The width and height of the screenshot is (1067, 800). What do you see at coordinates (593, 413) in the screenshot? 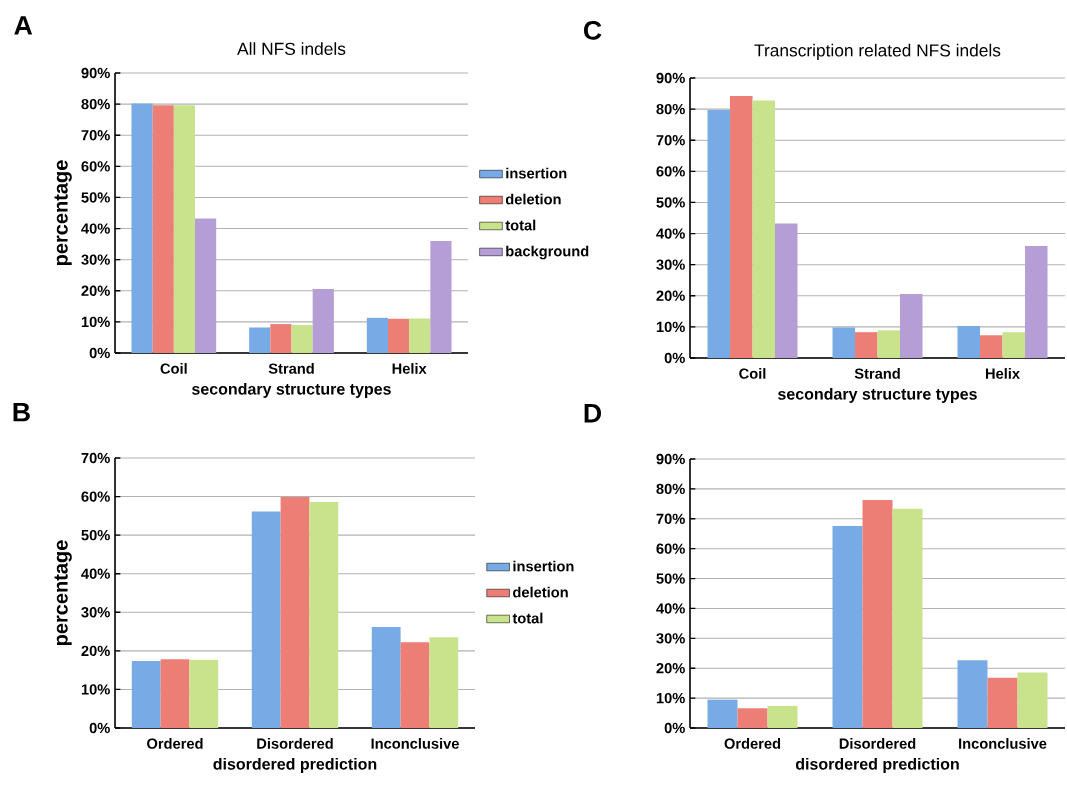
I see `text: D` at bounding box center [593, 413].